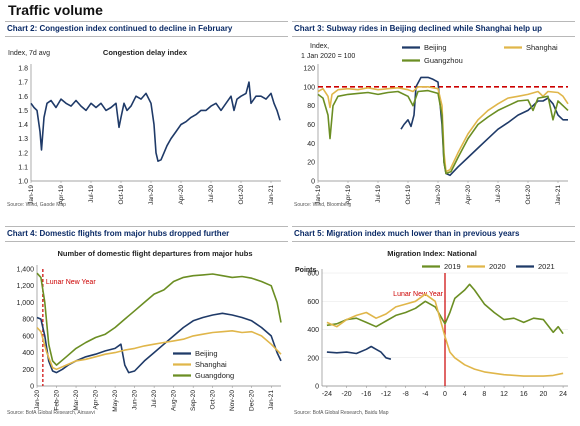 The image size is (580, 426). I want to click on x-tick-label: Dec-20, so click(252, 400).